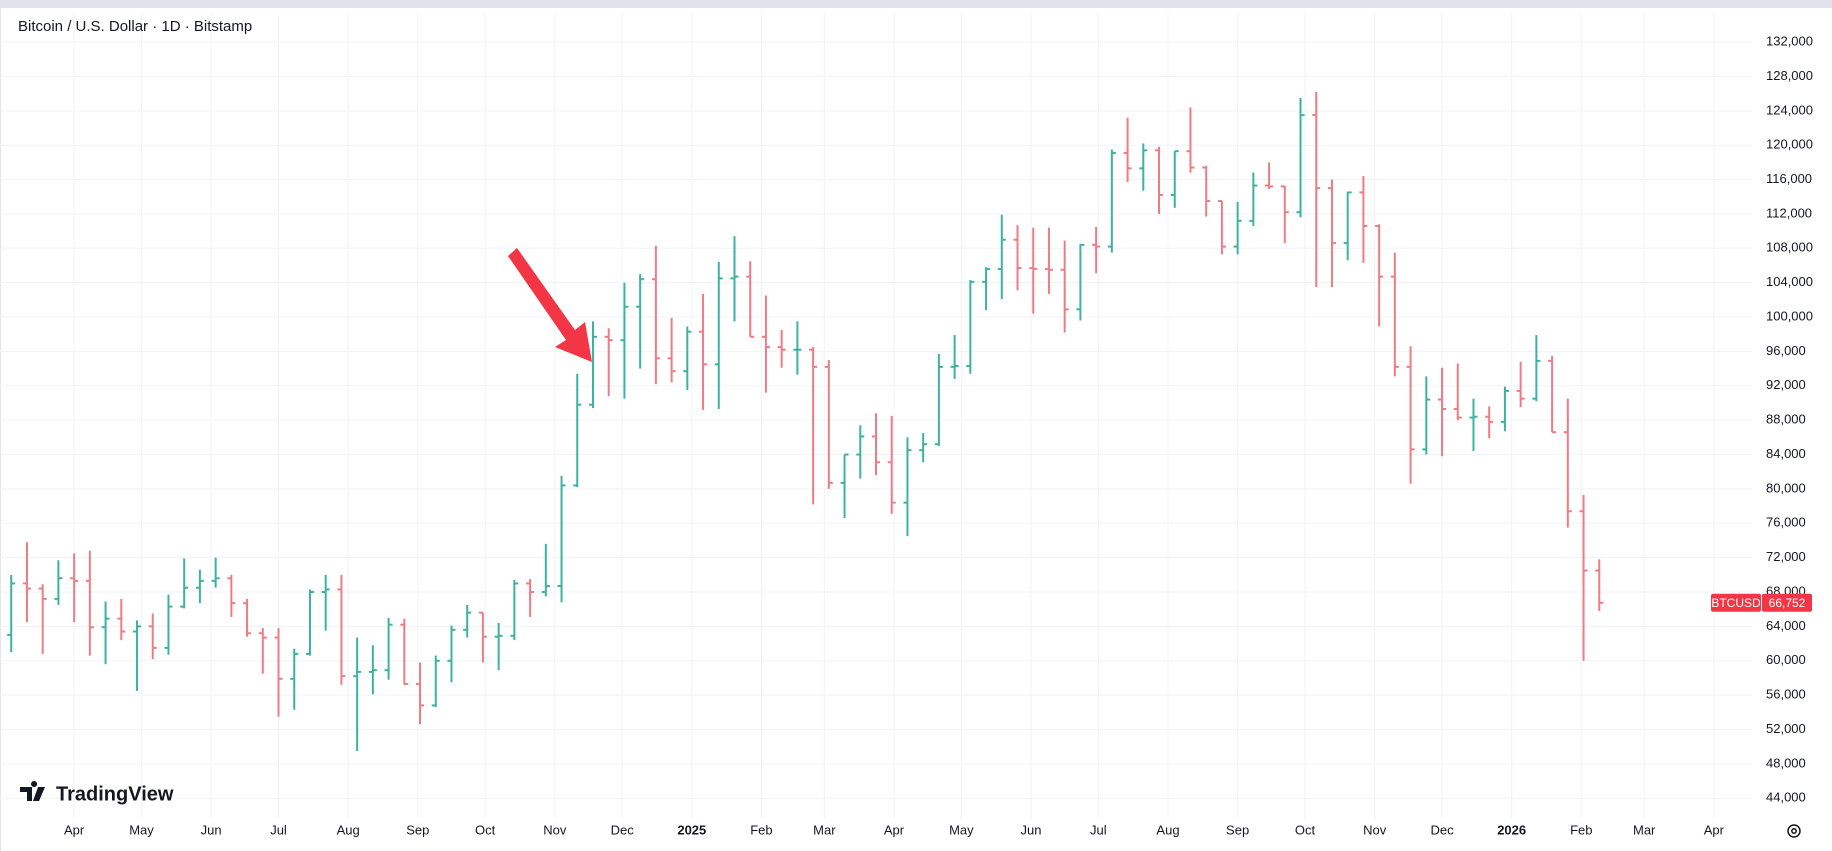 The height and width of the screenshot is (851, 1832). I want to click on y-tick-label: 112,000, so click(1789, 212).